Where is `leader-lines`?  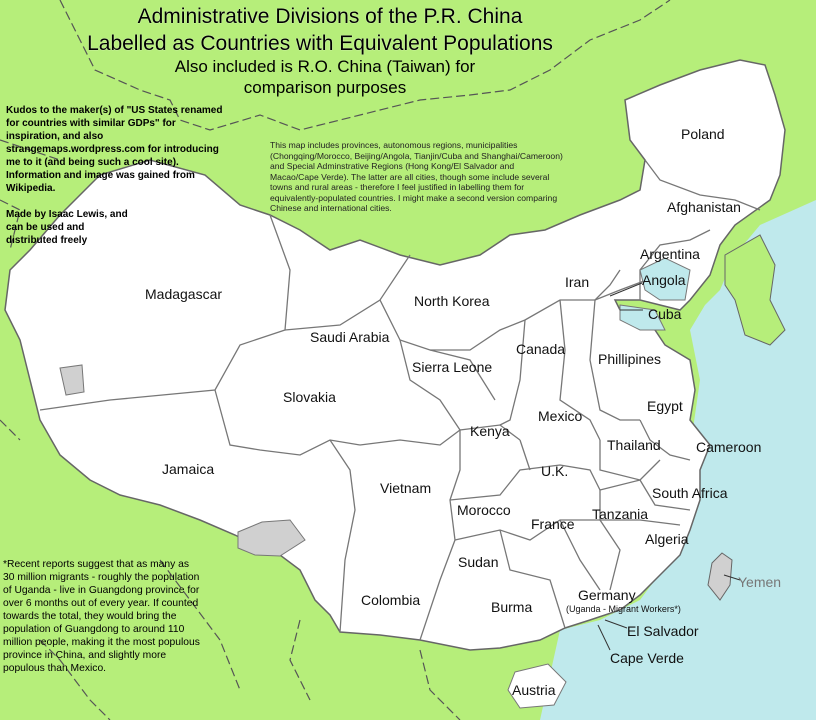
leader-lines is located at coordinates (669, 466).